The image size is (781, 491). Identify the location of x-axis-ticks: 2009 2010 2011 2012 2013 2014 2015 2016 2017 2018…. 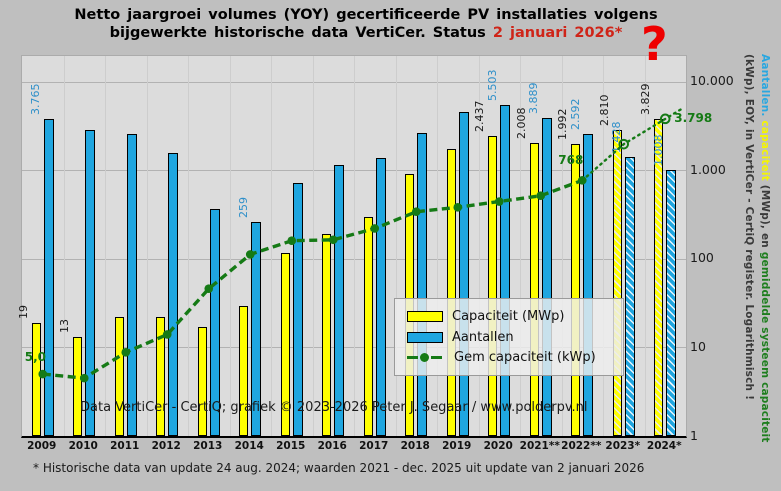
(353, 446).